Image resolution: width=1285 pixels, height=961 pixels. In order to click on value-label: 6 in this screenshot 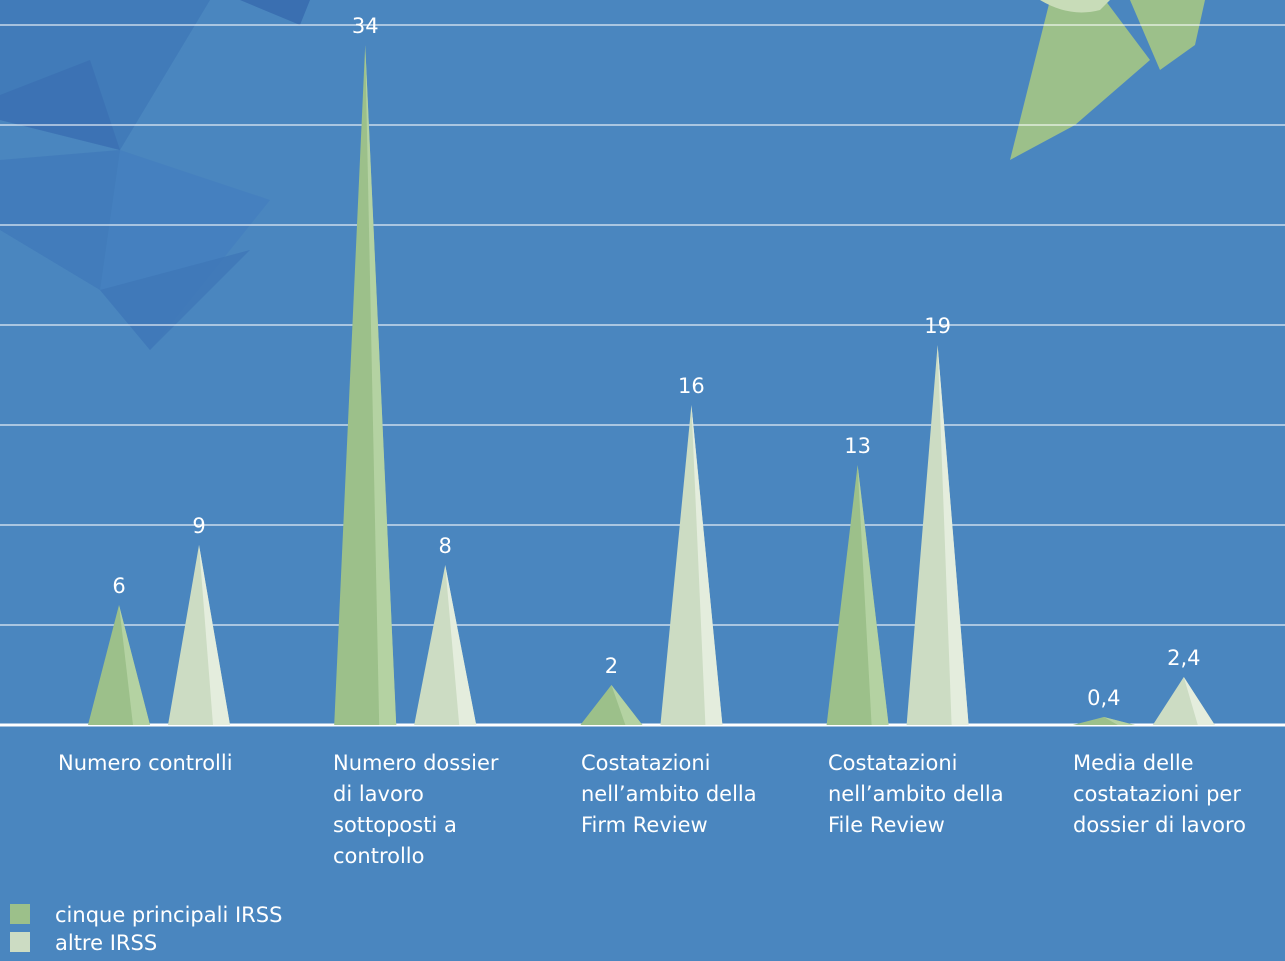, I will do `click(118, 586)`.